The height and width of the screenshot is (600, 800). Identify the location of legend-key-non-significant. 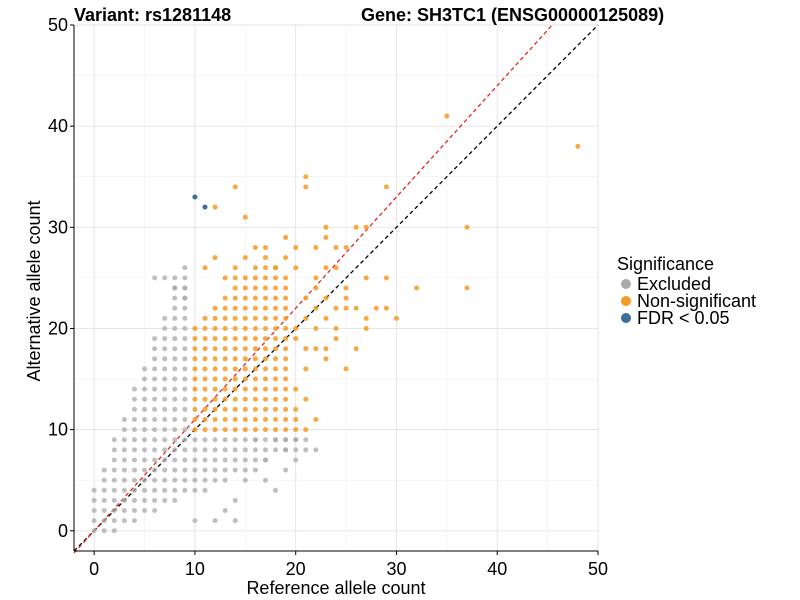
(626, 301).